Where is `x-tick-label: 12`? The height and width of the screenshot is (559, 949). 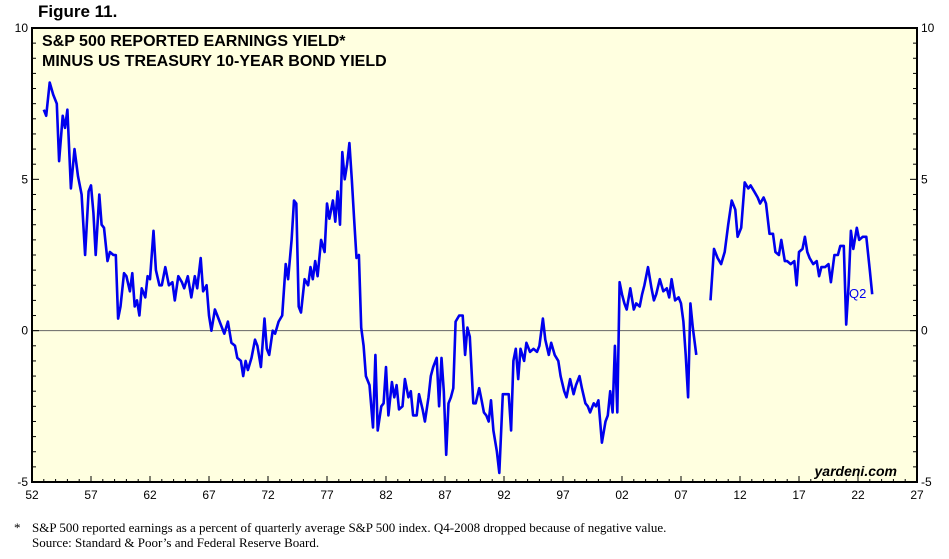 x-tick-label: 12 is located at coordinates (740, 495).